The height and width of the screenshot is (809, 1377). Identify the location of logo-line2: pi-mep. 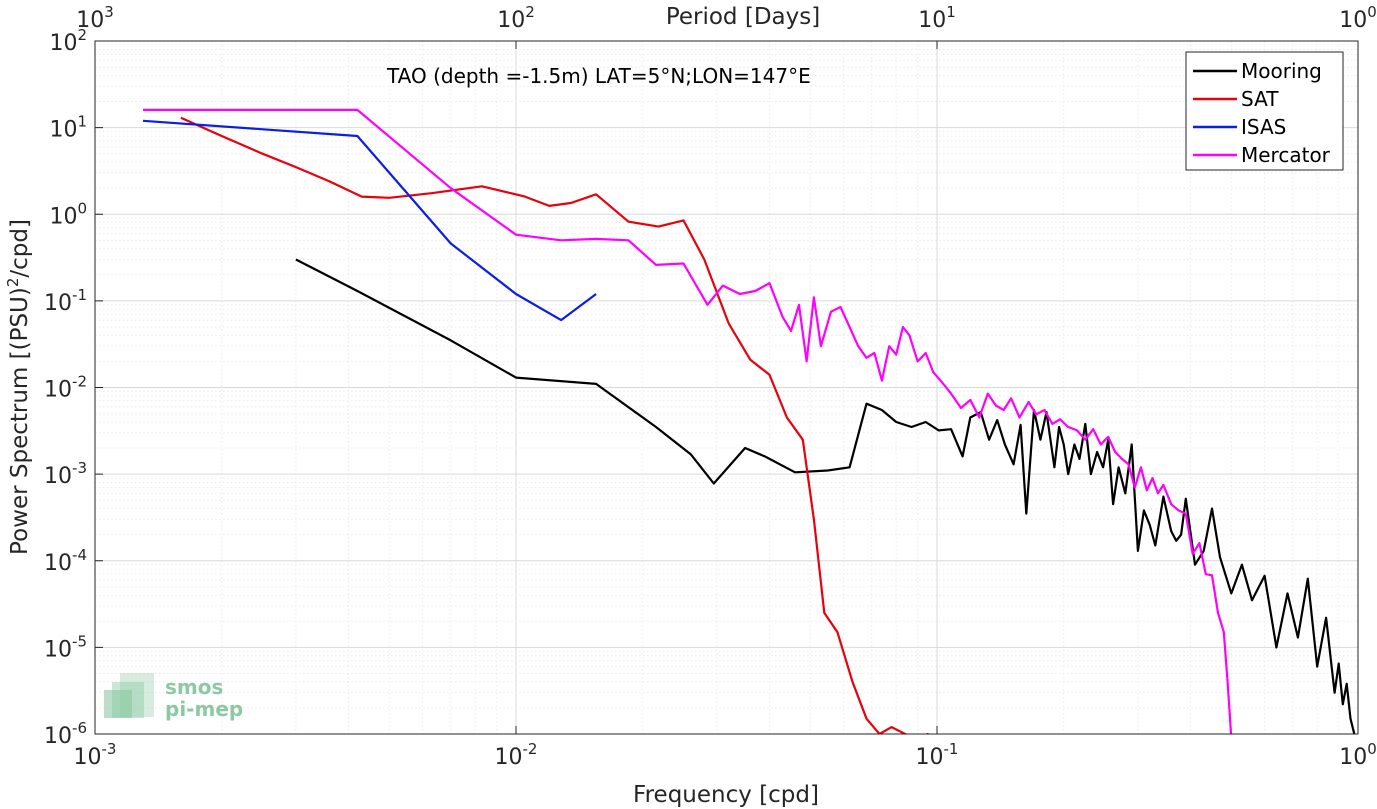
(204, 709).